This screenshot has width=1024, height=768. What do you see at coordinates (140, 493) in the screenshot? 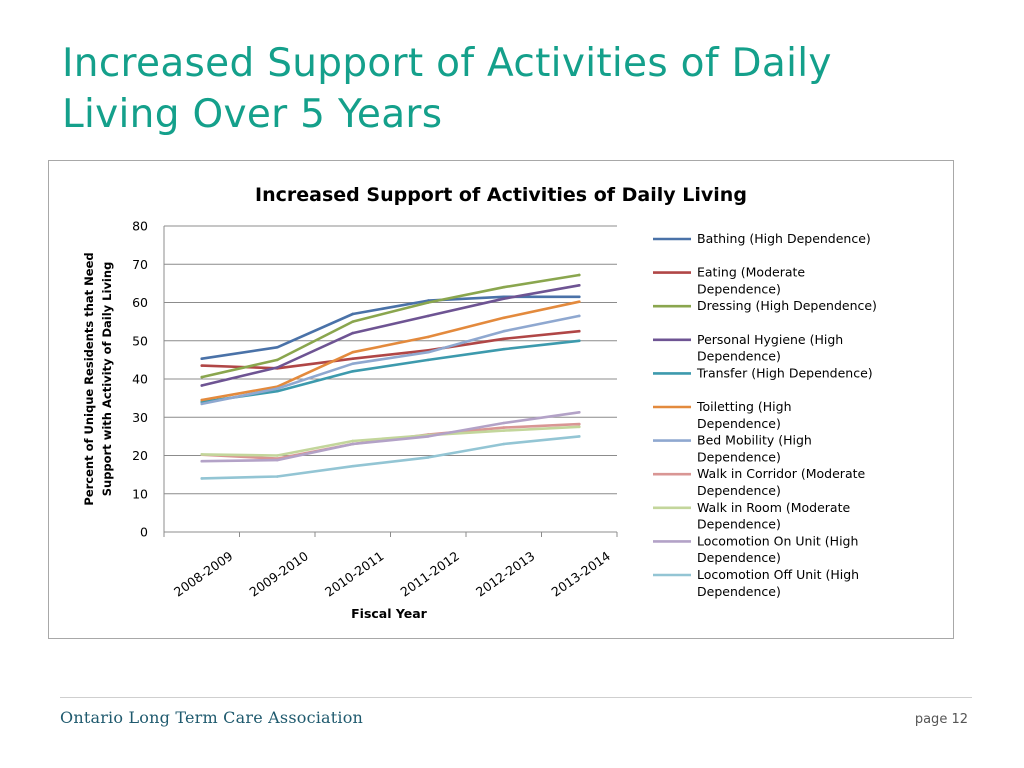
I see `y-tick-label: 10` at bounding box center [140, 493].